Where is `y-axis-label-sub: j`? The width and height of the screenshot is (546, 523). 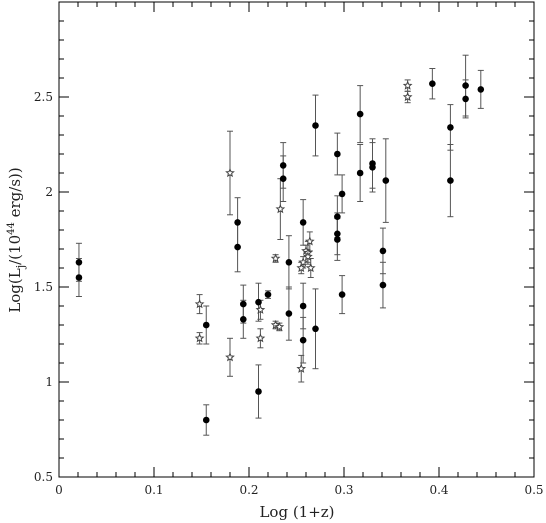 y-axis-label-sub: j is located at coordinates (20, 267).